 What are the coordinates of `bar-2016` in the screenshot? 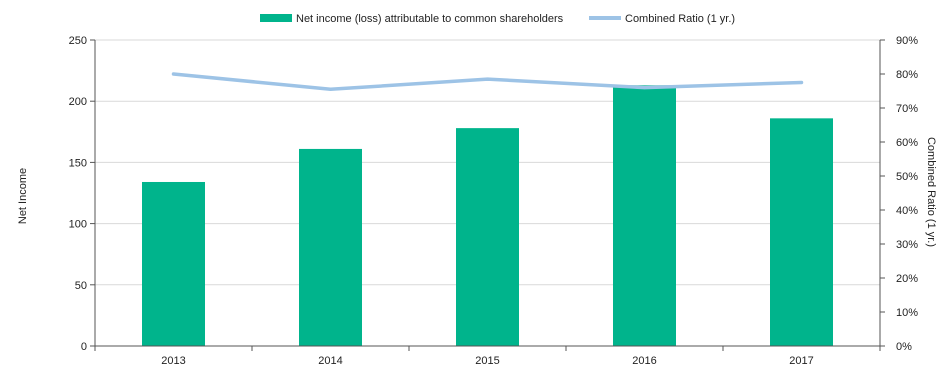 It's located at (644, 216).